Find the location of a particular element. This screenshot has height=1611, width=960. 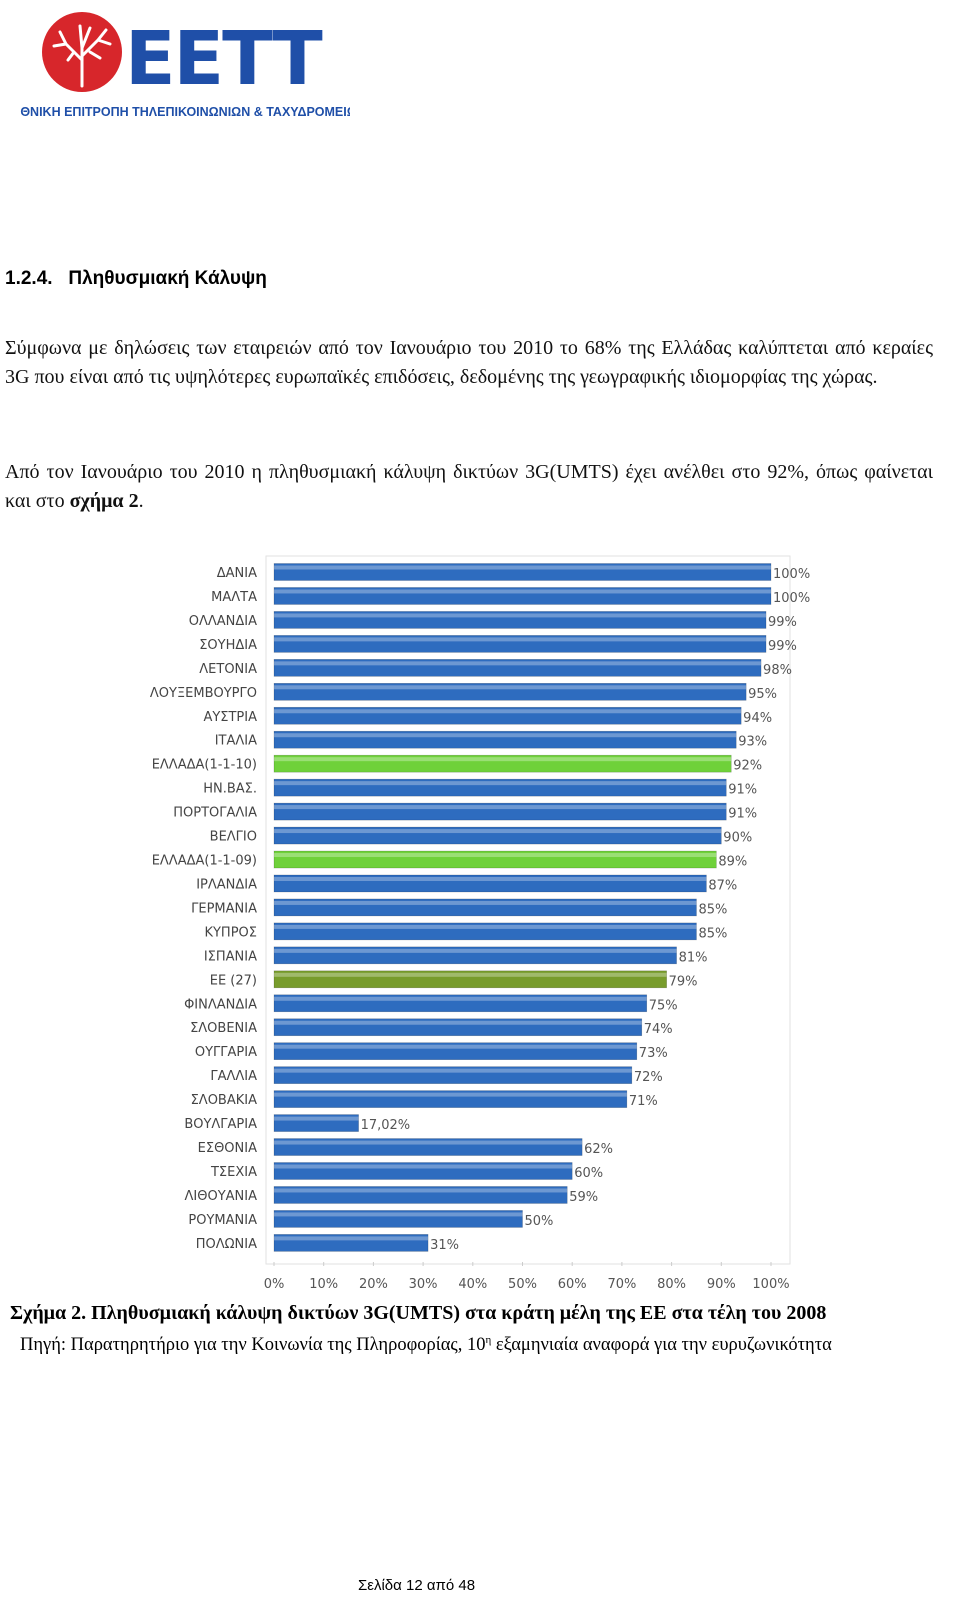

logo-text: EETT is located at coordinates (224, 59).